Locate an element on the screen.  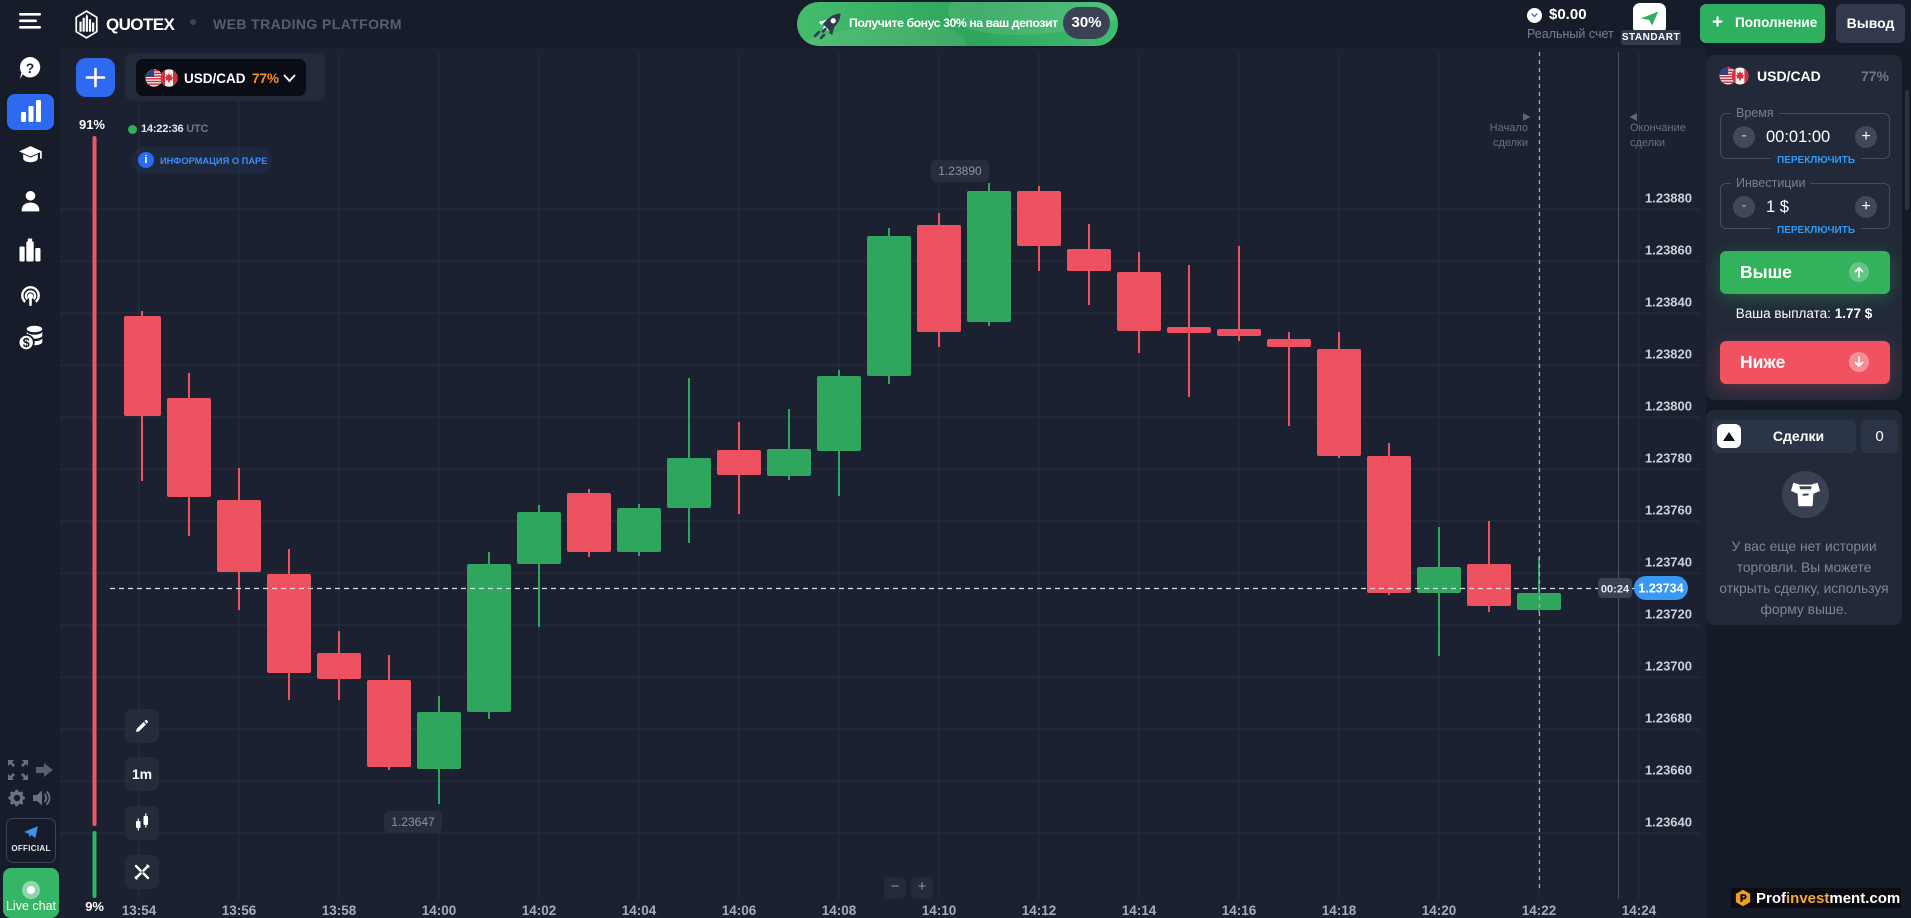
svg-text: 1.23647 is located at coordinates (413, 822).